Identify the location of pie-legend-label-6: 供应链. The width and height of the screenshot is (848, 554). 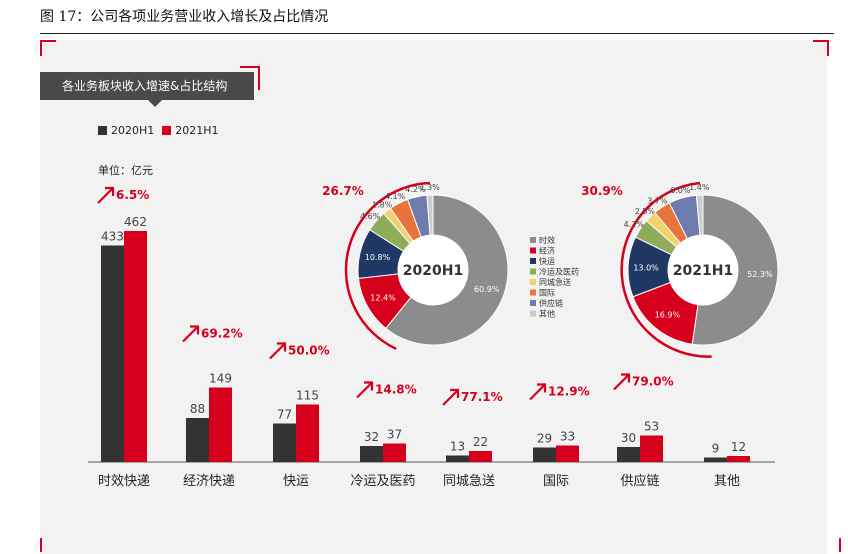
(551, 303).